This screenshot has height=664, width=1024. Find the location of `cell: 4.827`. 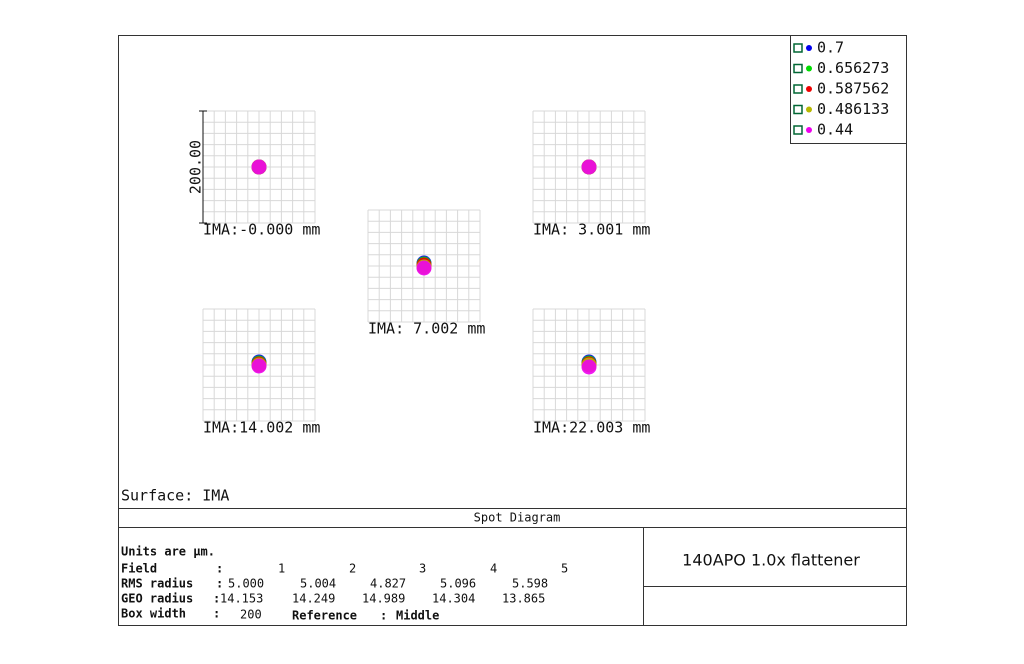

cell: 4.827 is located at coordinates (388, 584).